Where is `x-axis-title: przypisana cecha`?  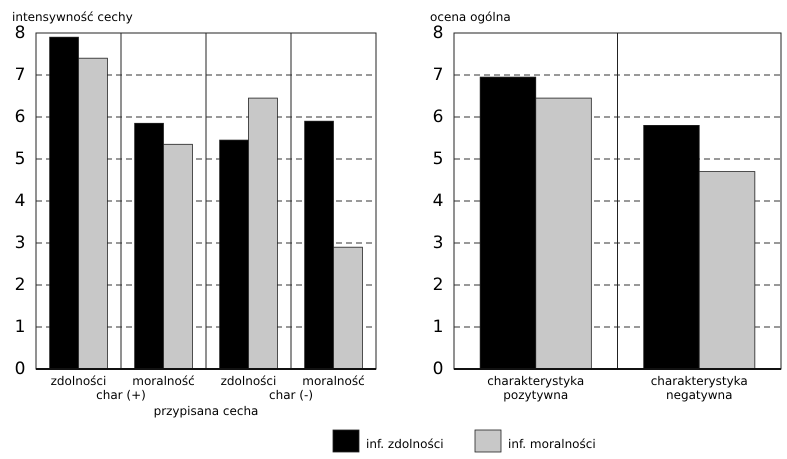 x-axis-title: przypisana cecha is located at coordinates (206, 411).